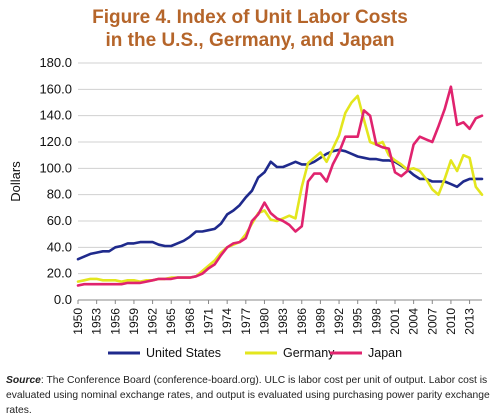  I want to click on y-tick-label: 160.0, so click(55, 88).